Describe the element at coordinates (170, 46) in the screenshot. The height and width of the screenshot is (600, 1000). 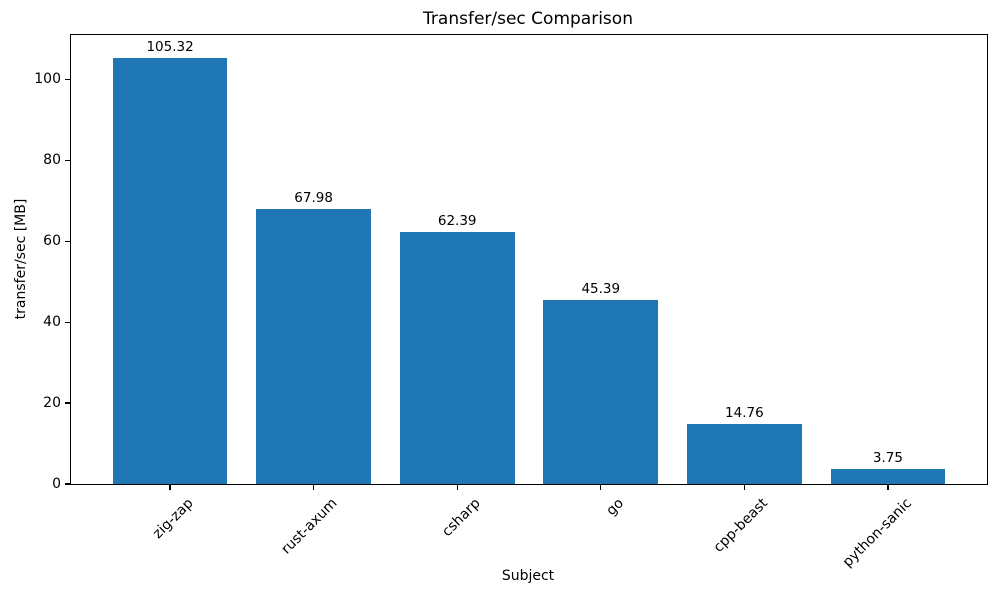
I see `bar-value-label: 105.32` at that location.